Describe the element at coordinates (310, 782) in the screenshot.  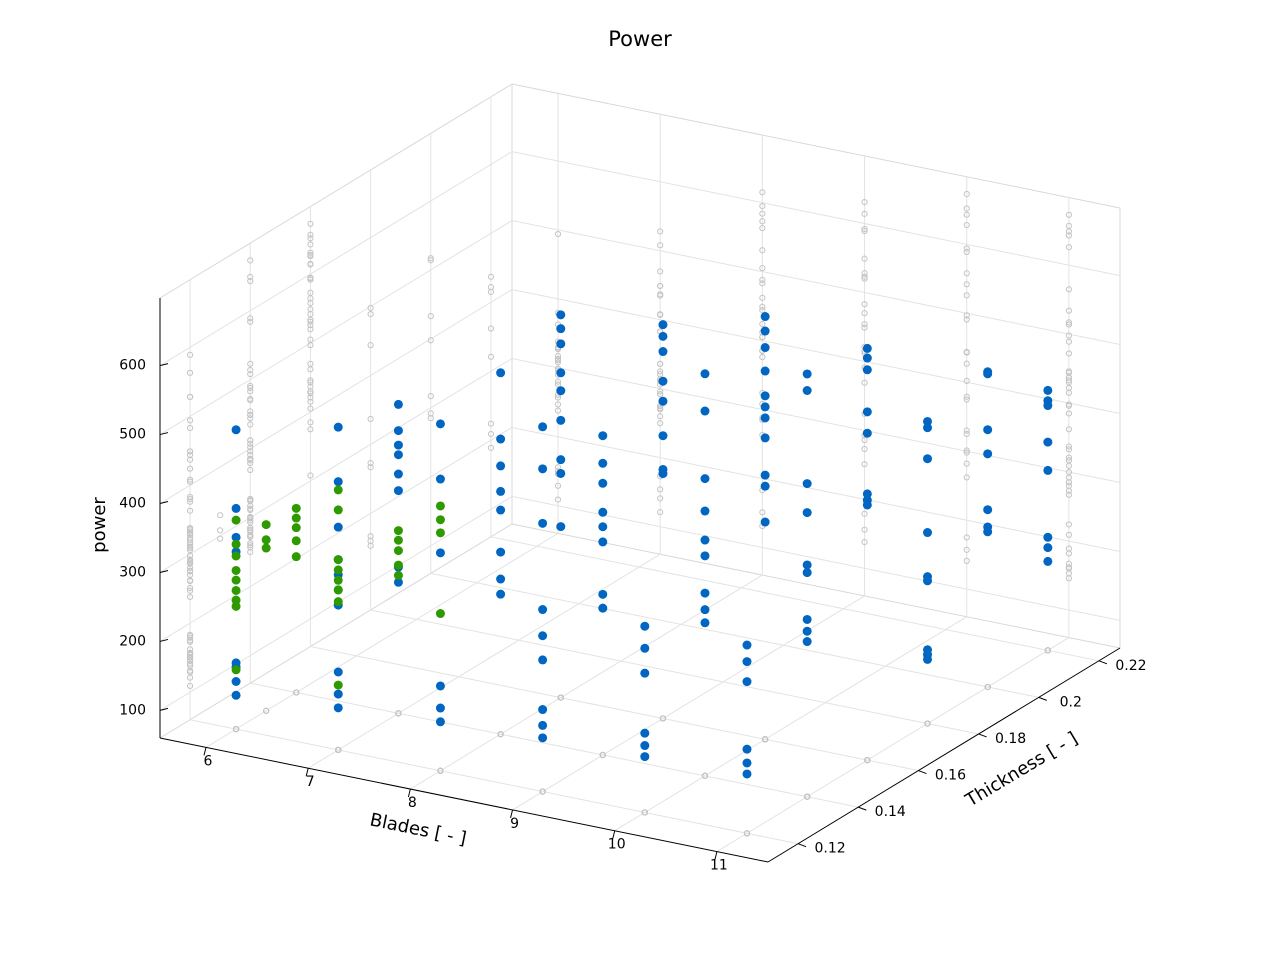
I see `x-tick-label: 7` at that location.